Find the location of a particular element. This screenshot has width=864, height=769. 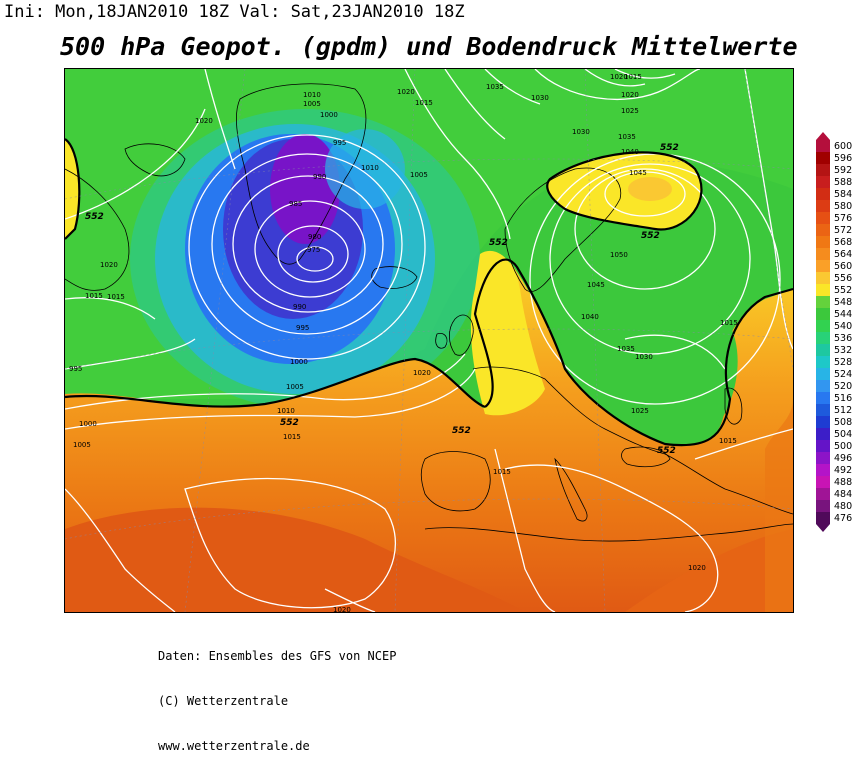

legend-label: 536 is located at coordinates (843, 338).